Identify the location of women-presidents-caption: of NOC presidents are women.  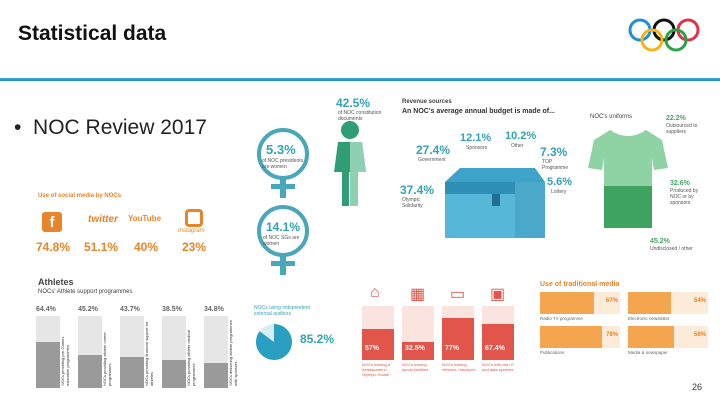
(283, 164).